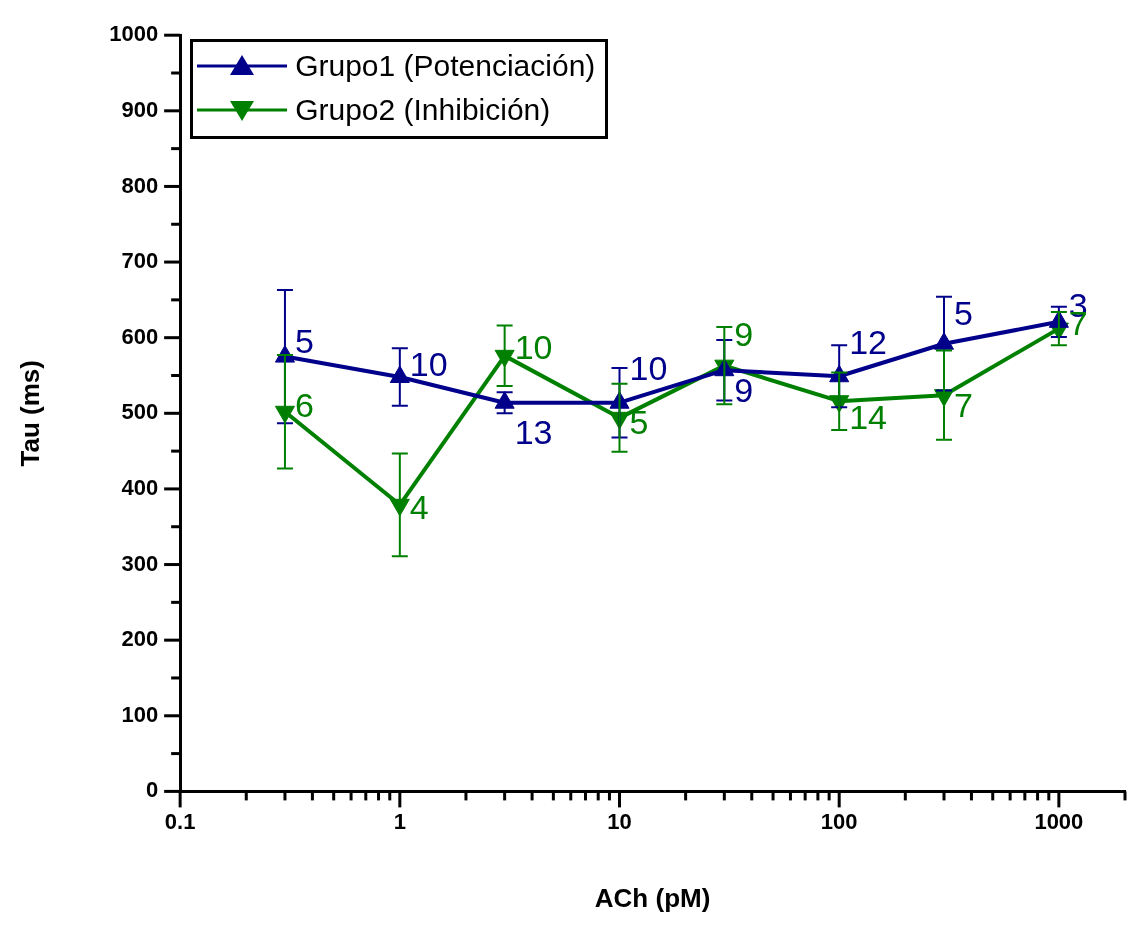 This screenshot has width=1143, height=931. Describe the element at coordinates (963, 405) in the screenshot. I see `annotation: 7` at that location.